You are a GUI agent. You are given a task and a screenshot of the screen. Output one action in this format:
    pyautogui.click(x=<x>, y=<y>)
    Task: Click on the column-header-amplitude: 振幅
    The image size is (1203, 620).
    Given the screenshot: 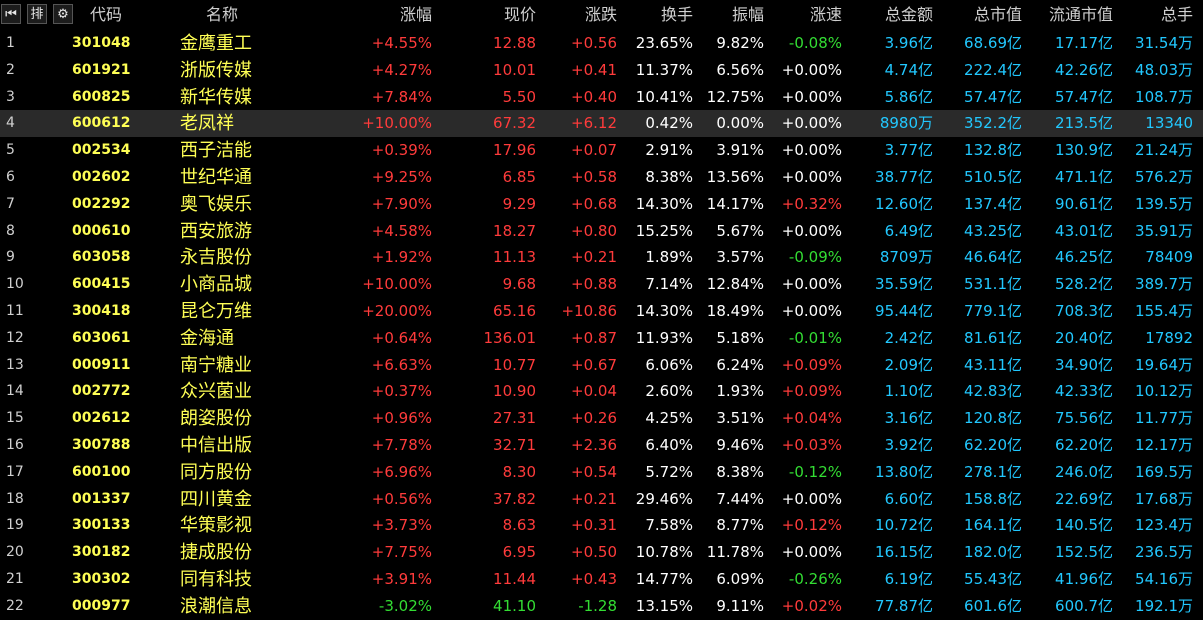 What is the action you would take?
    pyautogui.click(x=747, y=14)
    